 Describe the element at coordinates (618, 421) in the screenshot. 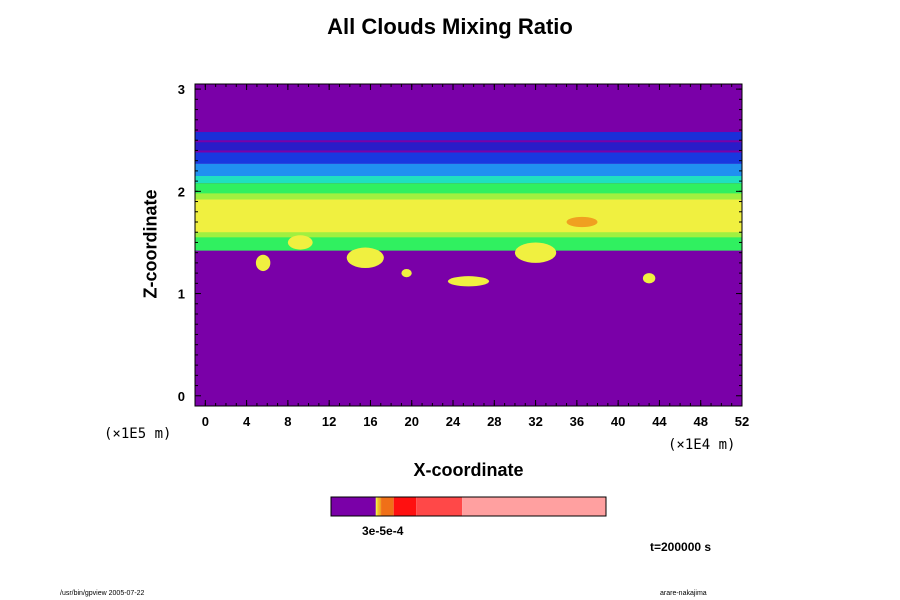

I see `x-tick-label: 40` at that location.